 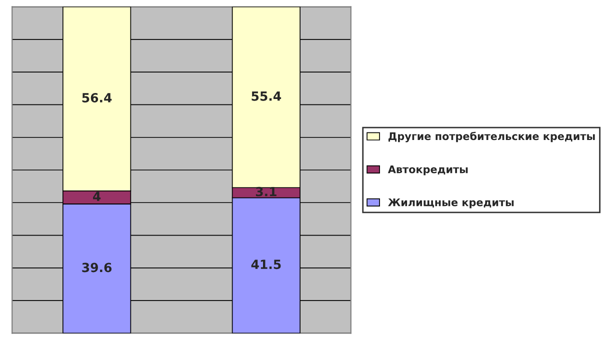 I want to click on legend-label: Другие потребительские кредиты, so click(x=491, y=137).